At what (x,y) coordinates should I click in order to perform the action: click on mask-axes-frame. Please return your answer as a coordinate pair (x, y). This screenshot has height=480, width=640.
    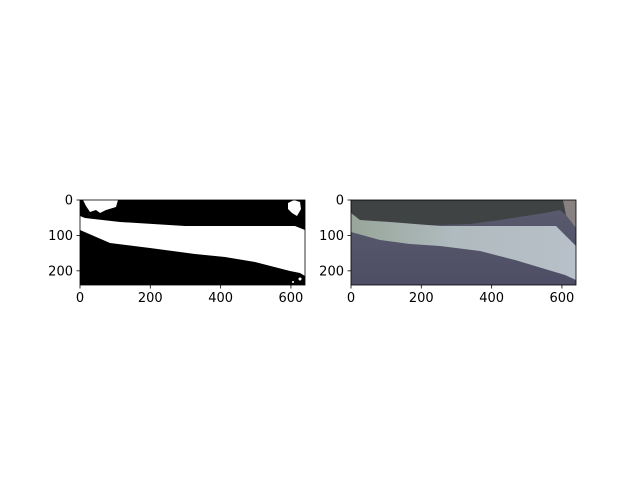
    Looking at the image, I should click on (192, 242).